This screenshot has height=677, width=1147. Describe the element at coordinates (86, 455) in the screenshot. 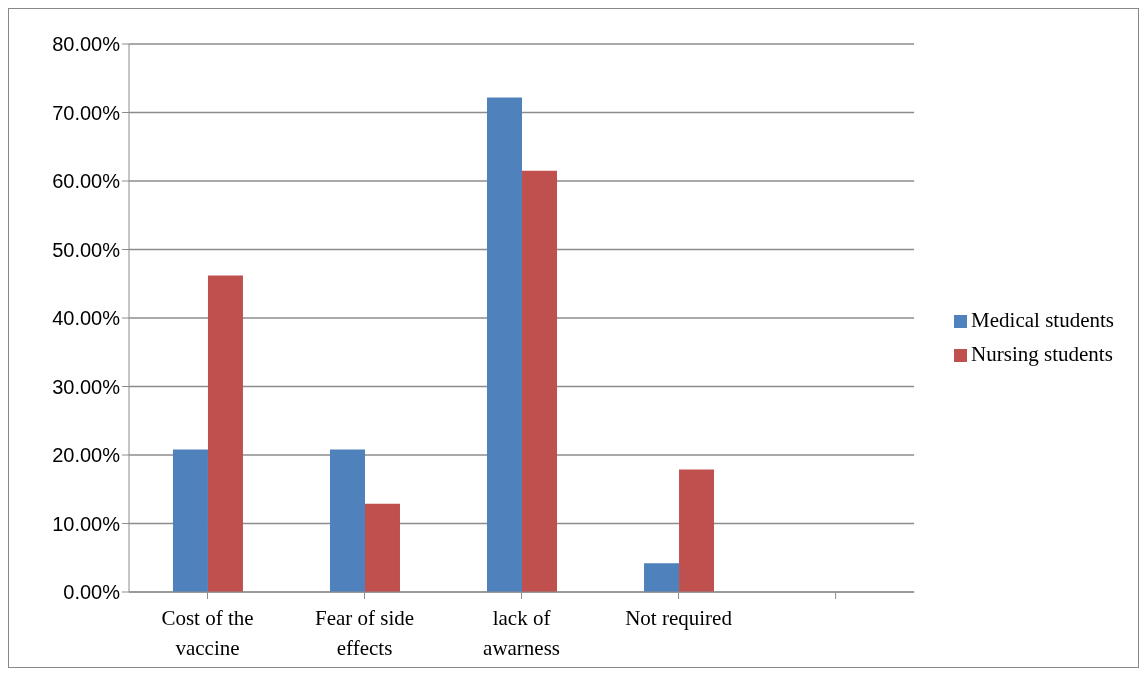

I see `y-tick-label: 20.00%` at that location.